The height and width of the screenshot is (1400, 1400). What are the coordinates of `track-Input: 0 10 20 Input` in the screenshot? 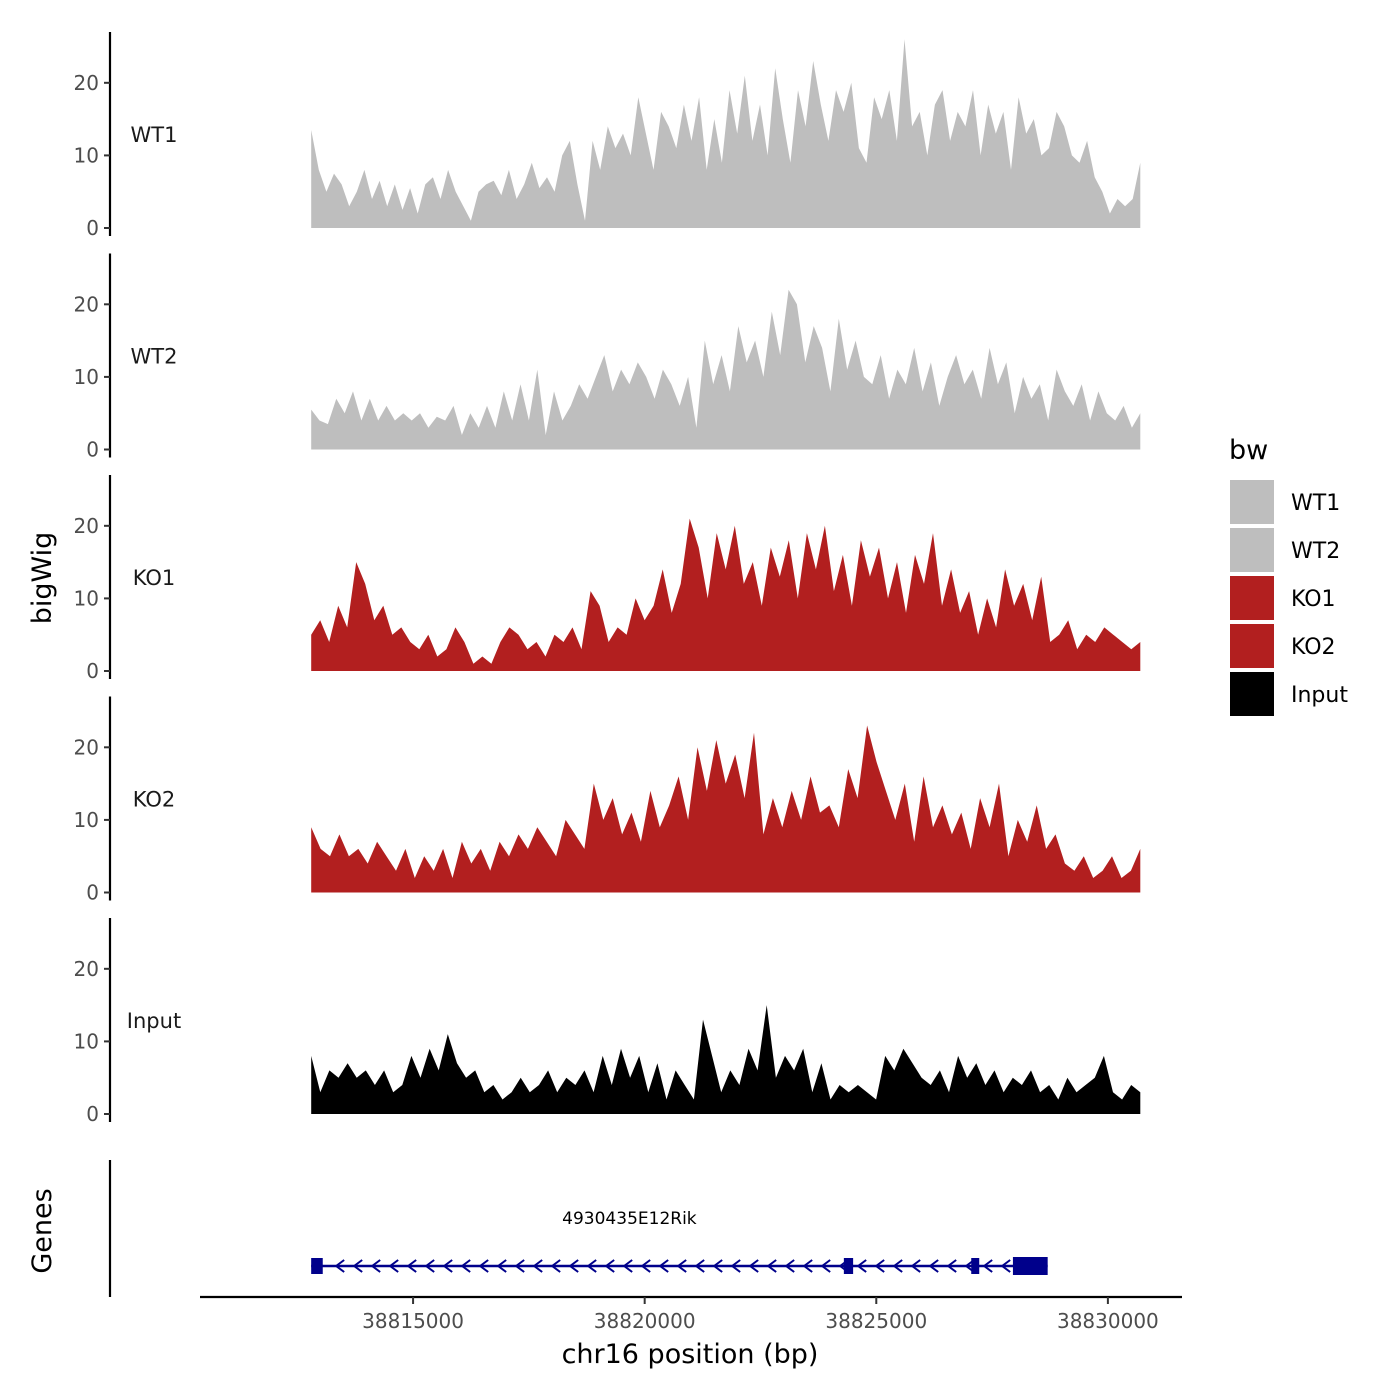 It's located at (607, 1022).